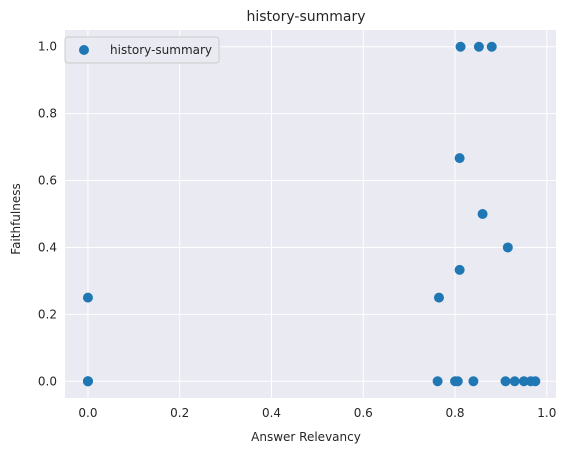 This screenshot has height=453, width=564. What do you see at coordinates (47, 214) in the screenshot?
I see `y-axis-ticks: 0.0 0.2 0.4 0.6 0.8 1.0` at bounding box center [47, 214].